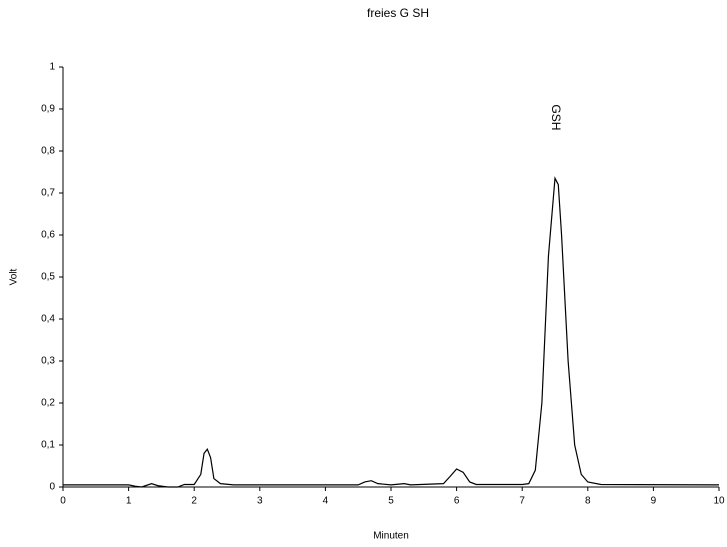  What do you see at coordinates (654, 501) in the screenshot?
I see `x-tick-label: 9` at bounding box center [654, 501].